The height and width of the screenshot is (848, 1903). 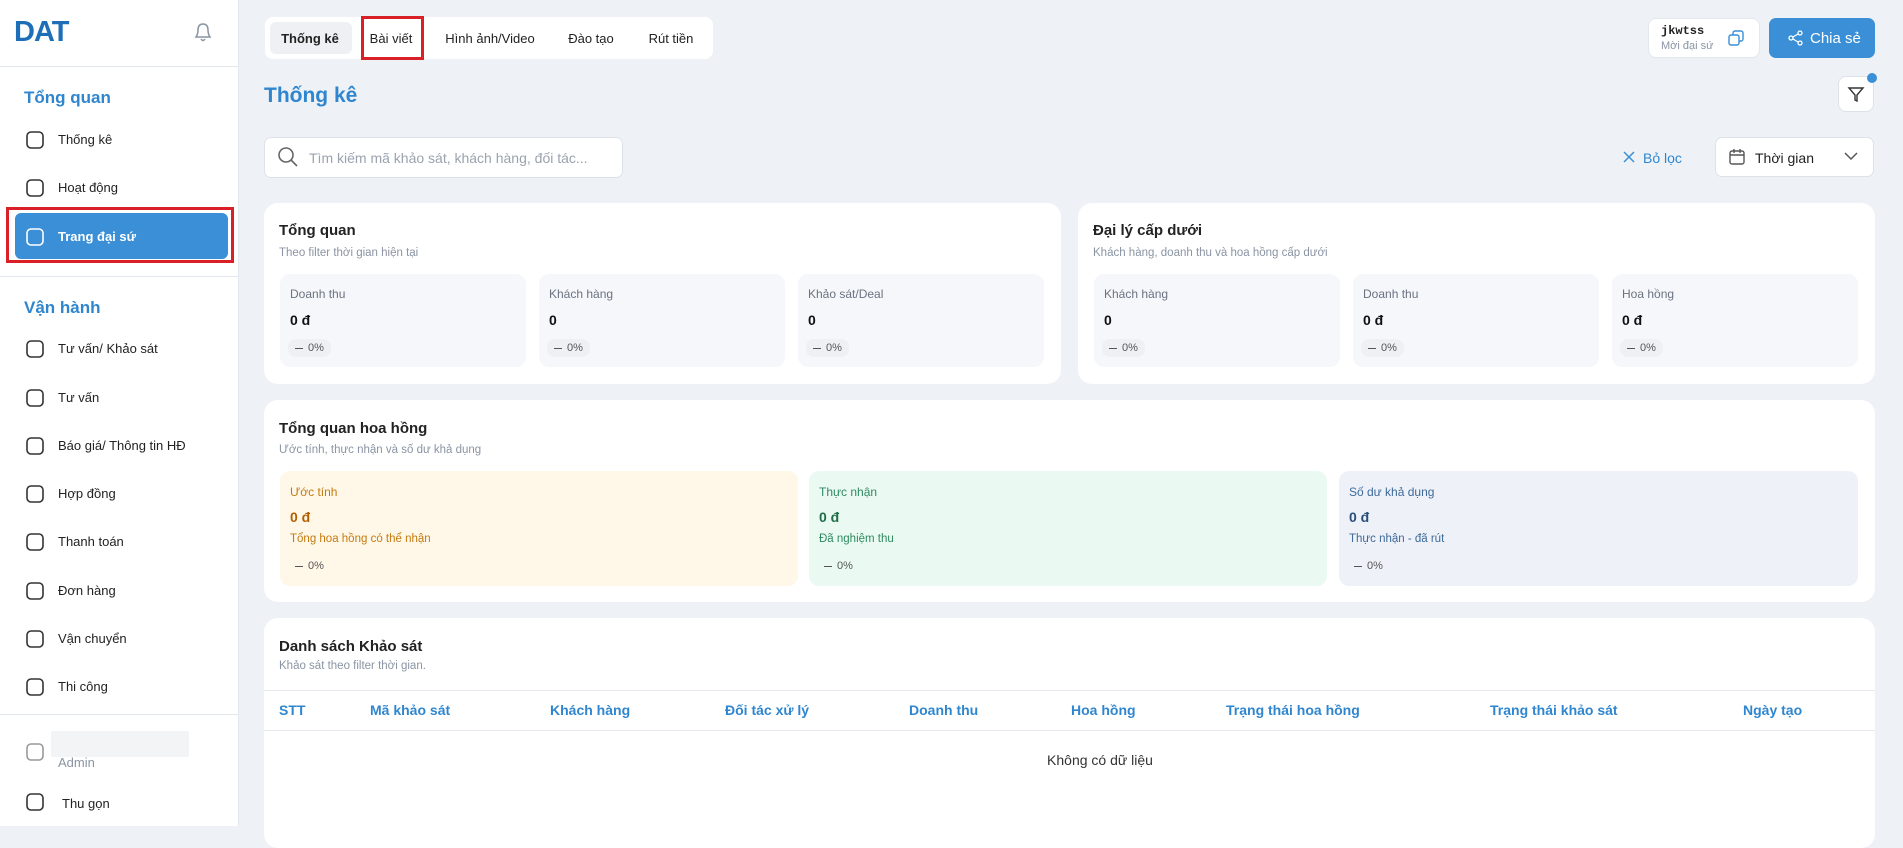 I want to click on tab: Rút tiền, so click(x=671, y=38).